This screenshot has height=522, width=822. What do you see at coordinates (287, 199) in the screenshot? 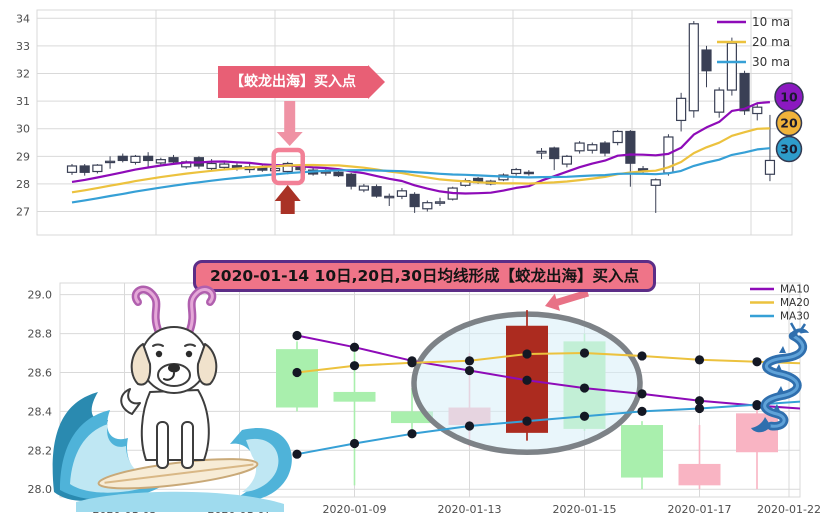
I see `buy-point-up-arrow` at bounding box center [287, 199].